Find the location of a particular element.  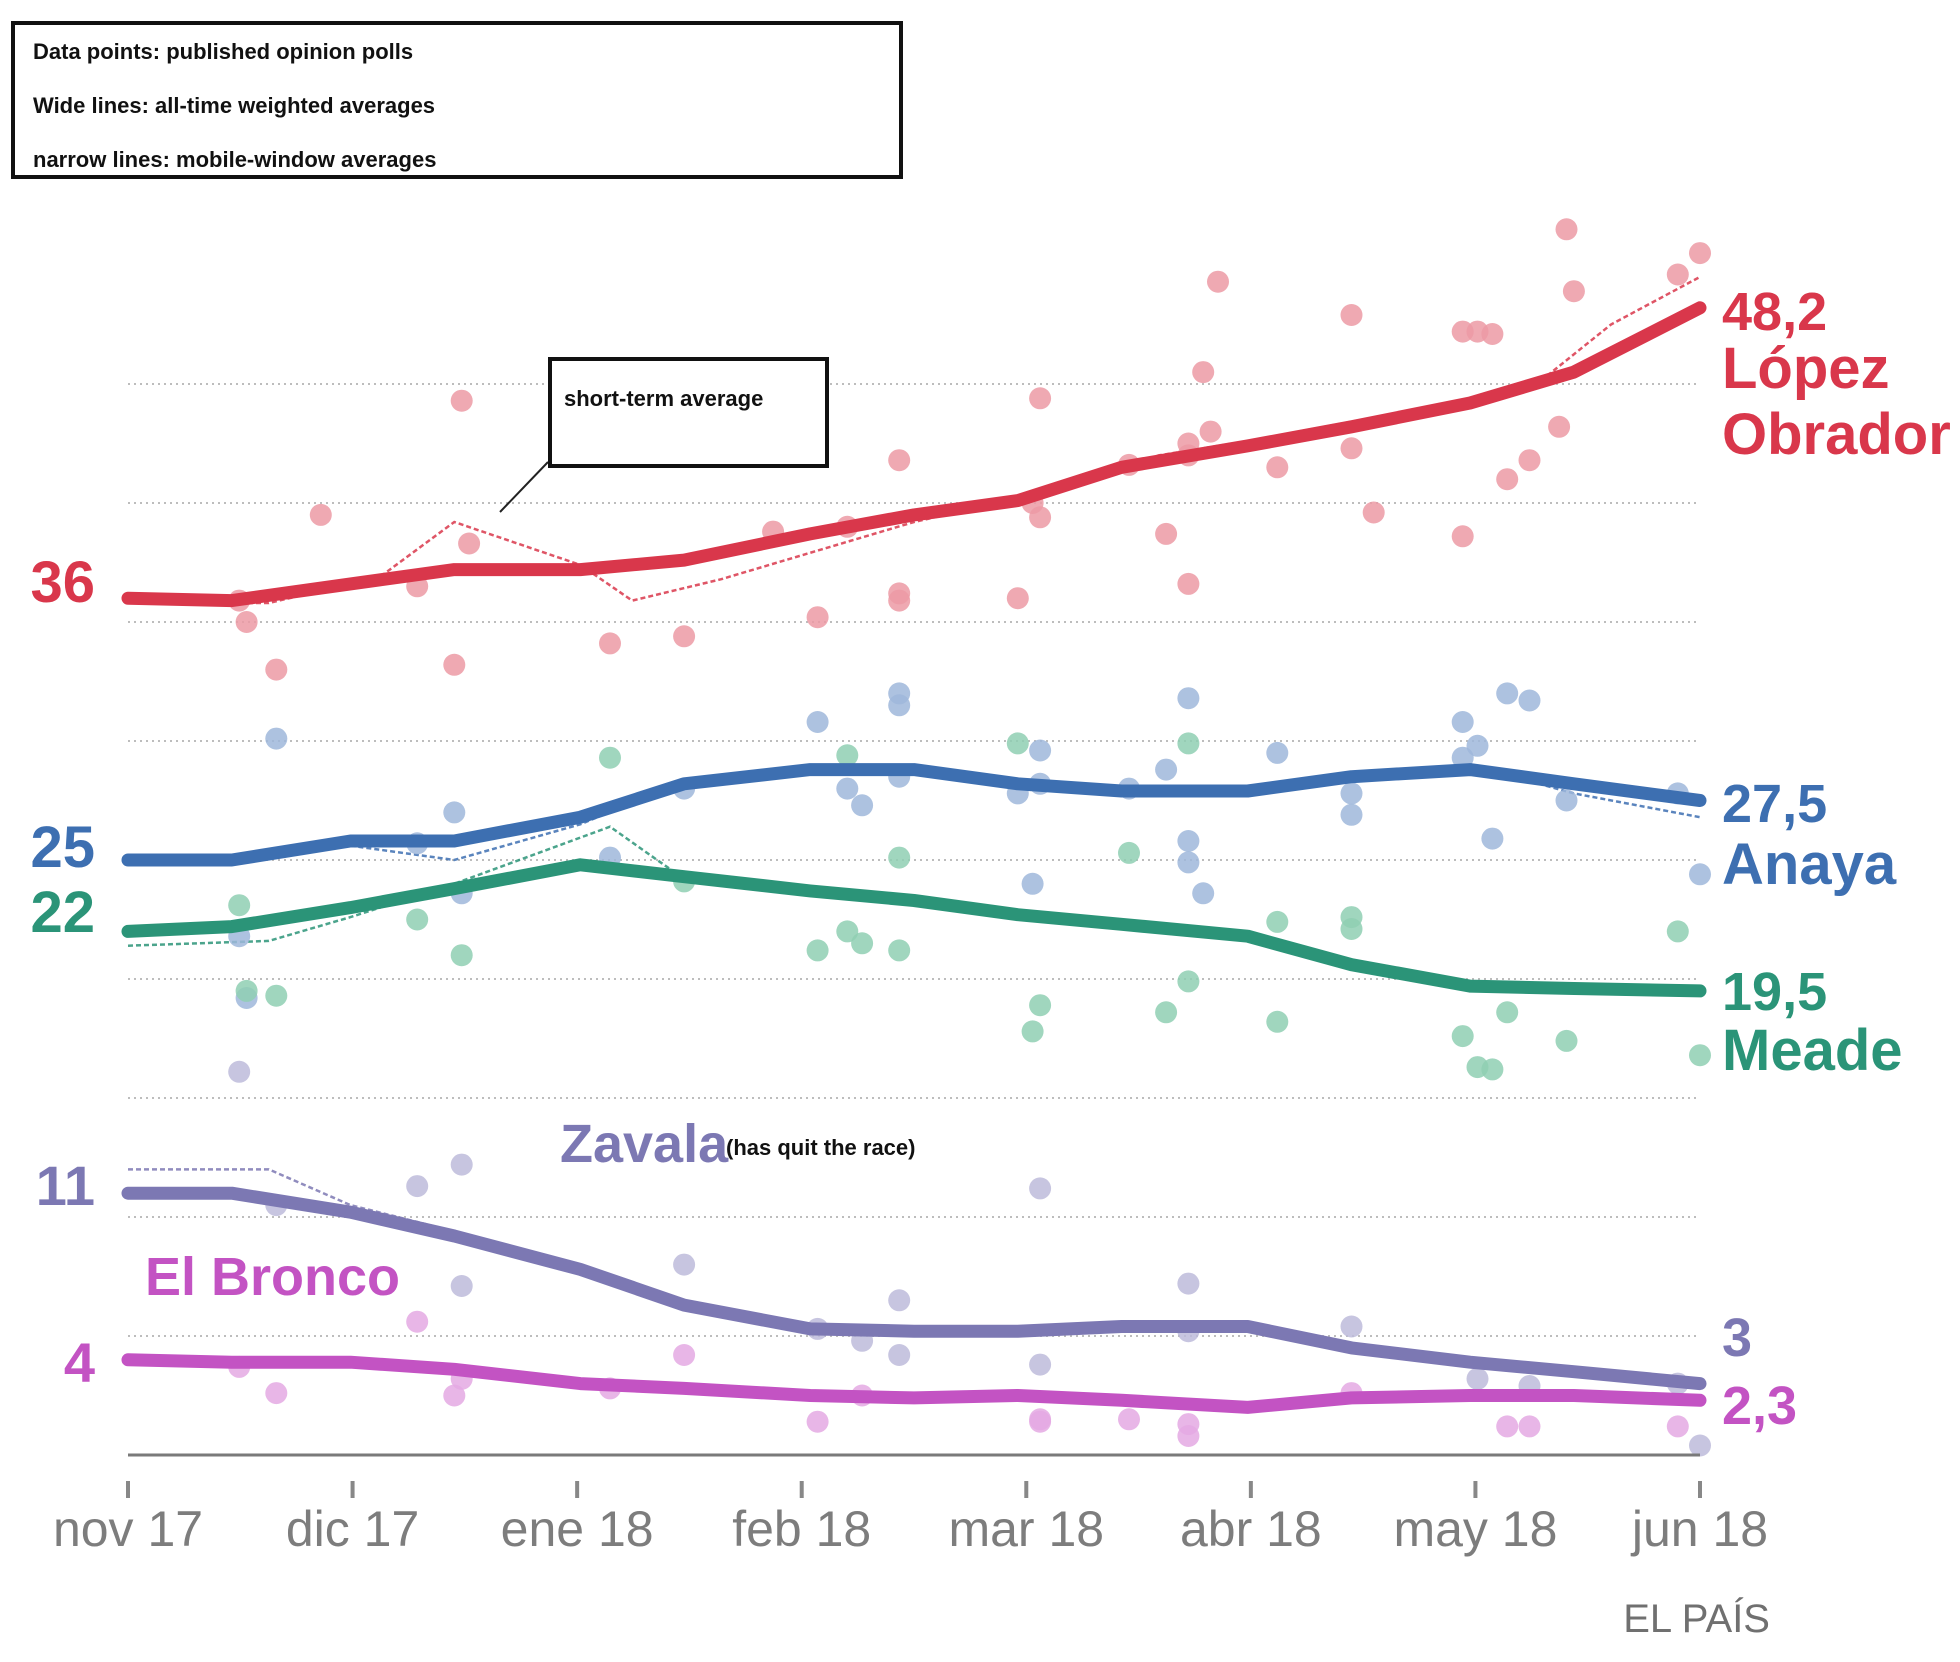

mobile-average-line is located at coordinates (914, 815).